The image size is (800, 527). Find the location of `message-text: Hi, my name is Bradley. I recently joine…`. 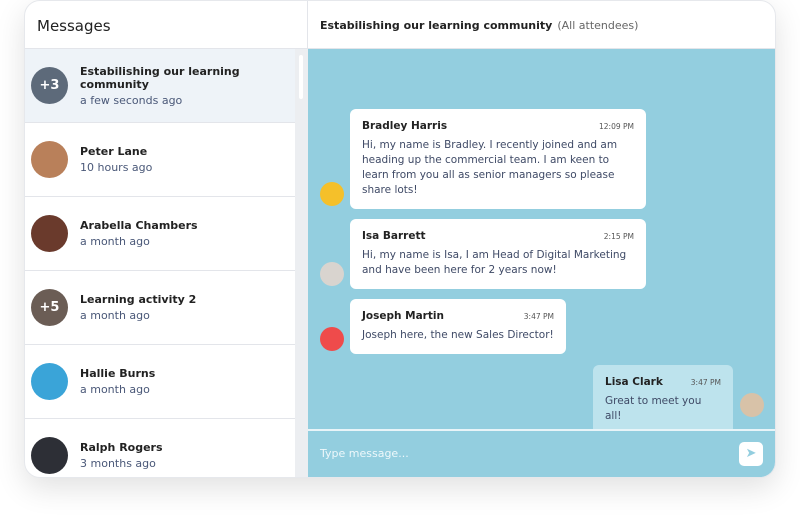

message-text: Hi, my name is Bradley. I recently joine… is located at coordinates (490, 167).